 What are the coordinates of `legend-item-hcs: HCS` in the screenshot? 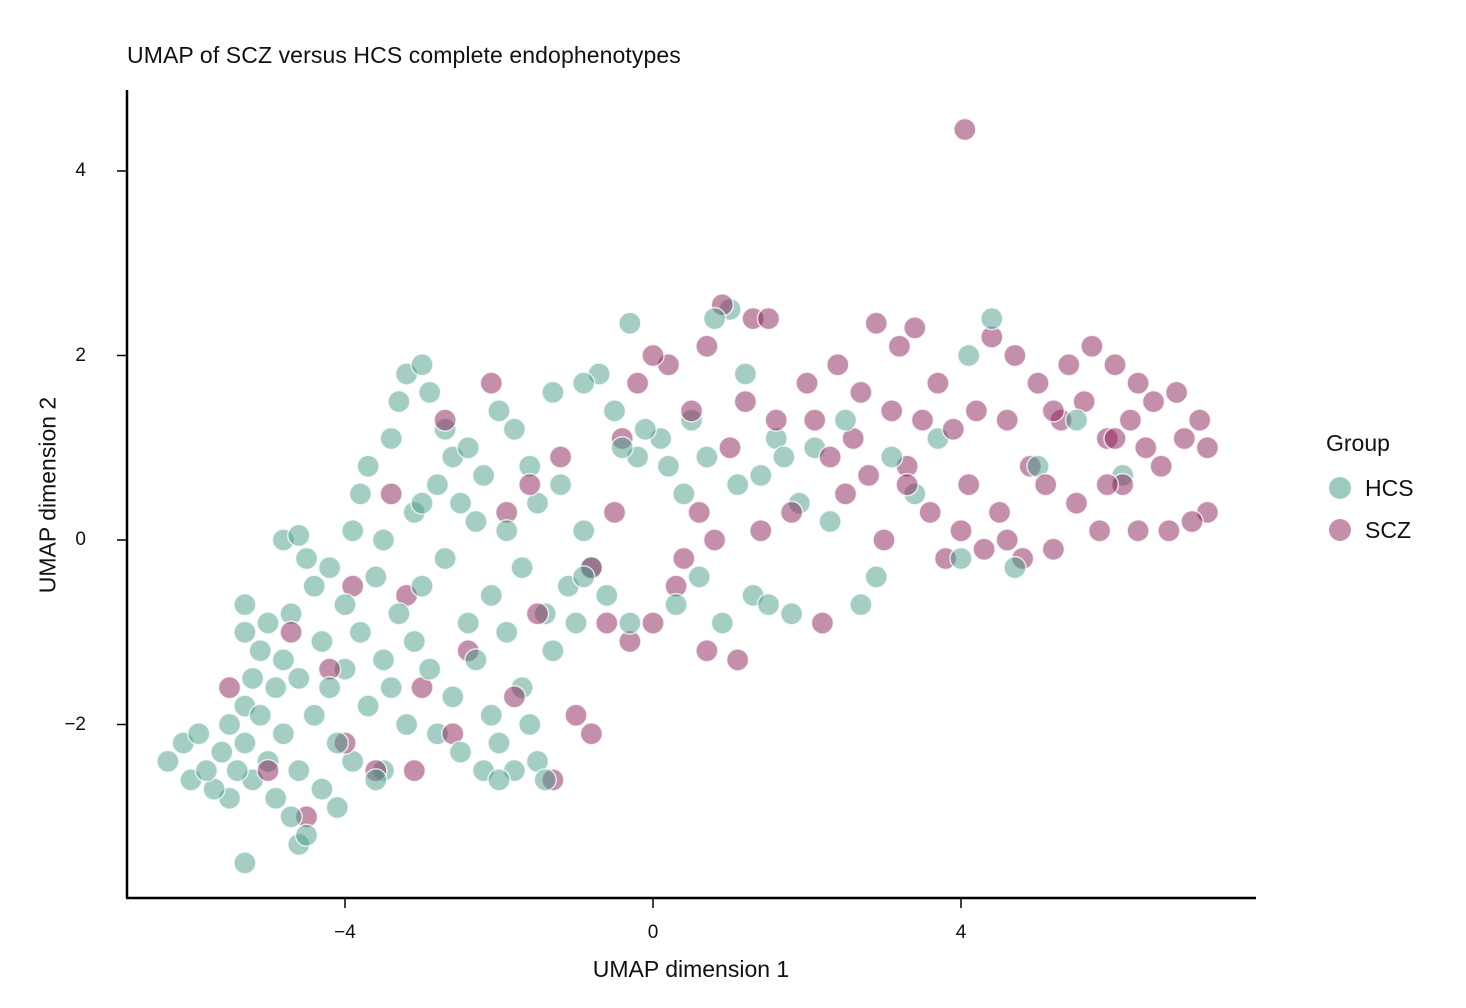 It's located at (1370, 488).